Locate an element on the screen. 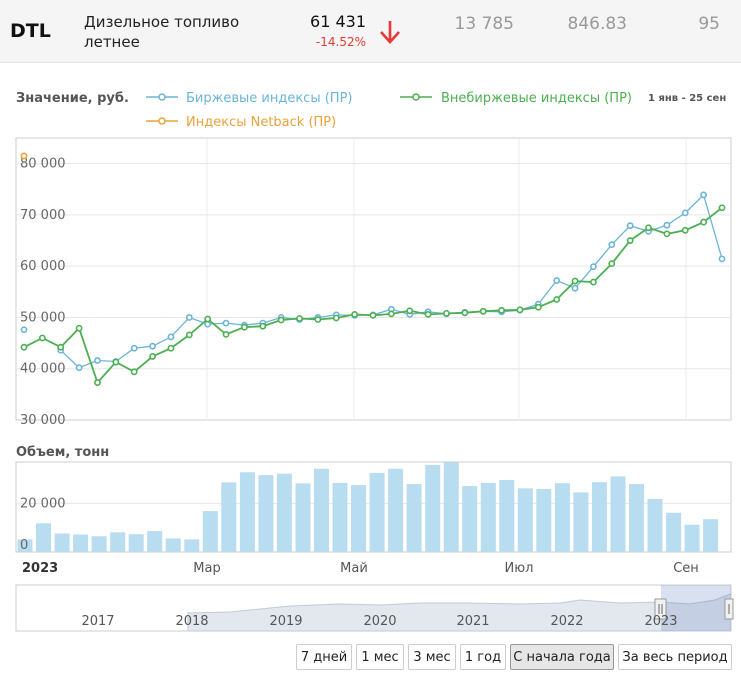 The image size is (741, 674). navigator: 2017 2018 2019 2020 2021 2022 2023 is located at coordinates (374, 608).